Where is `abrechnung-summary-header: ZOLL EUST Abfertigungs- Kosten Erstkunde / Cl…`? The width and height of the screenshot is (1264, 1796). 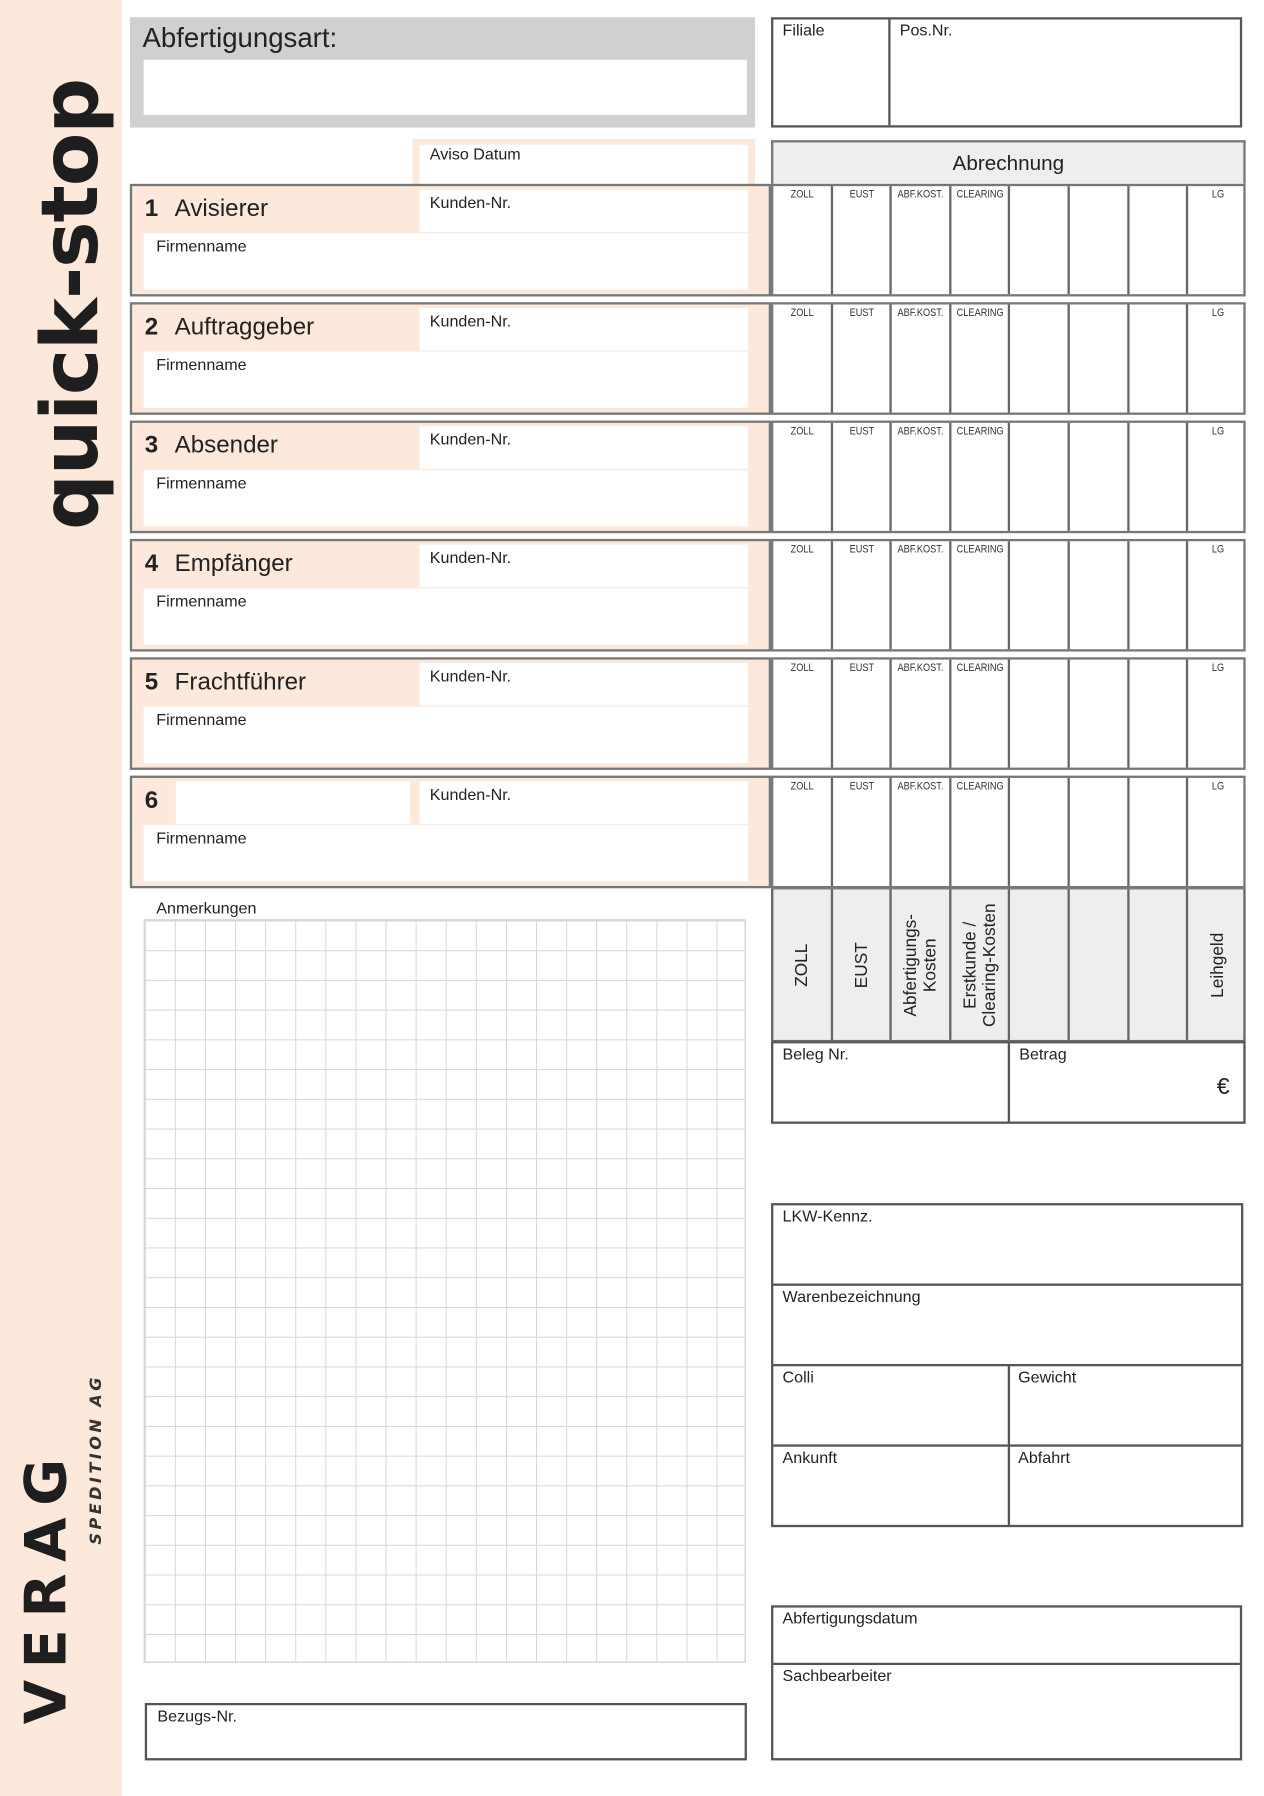 abrechnung-summary-header: ZOLL EUST Abfertigungs- Kosten Erstkunde / Cl… is located at coordinates (1009, 965).